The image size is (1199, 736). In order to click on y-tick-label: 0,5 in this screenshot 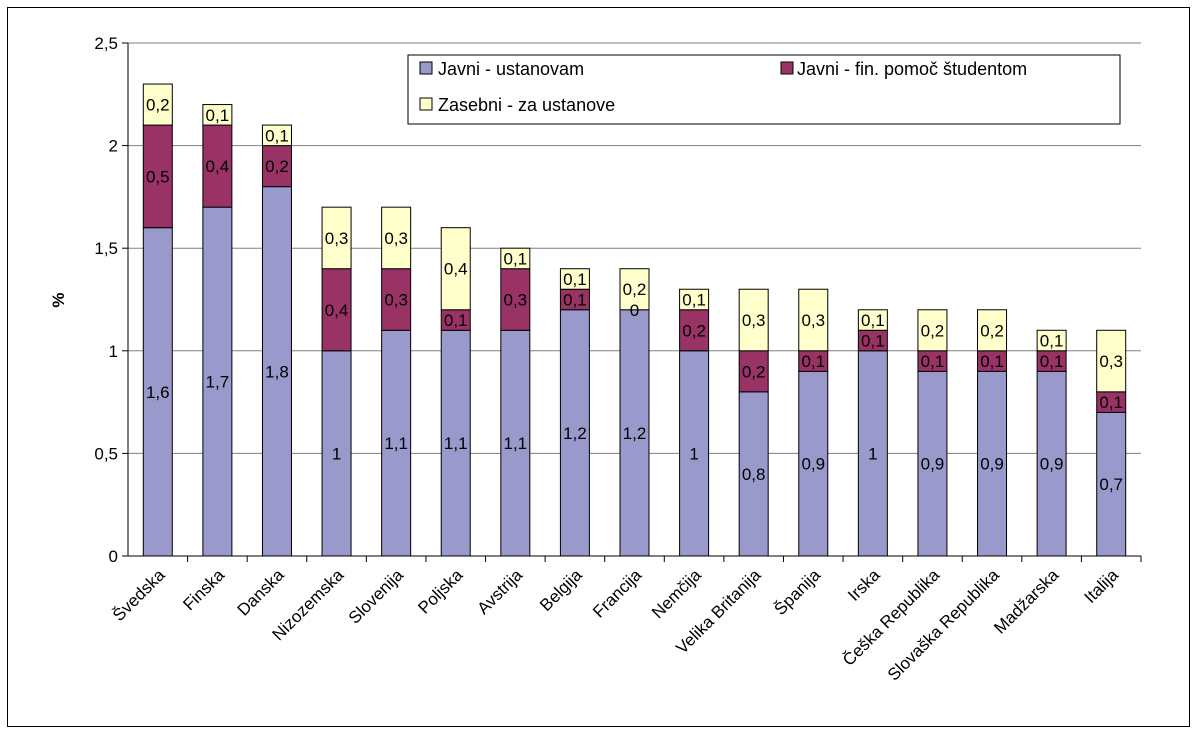, I will do `click(106, 453)`.